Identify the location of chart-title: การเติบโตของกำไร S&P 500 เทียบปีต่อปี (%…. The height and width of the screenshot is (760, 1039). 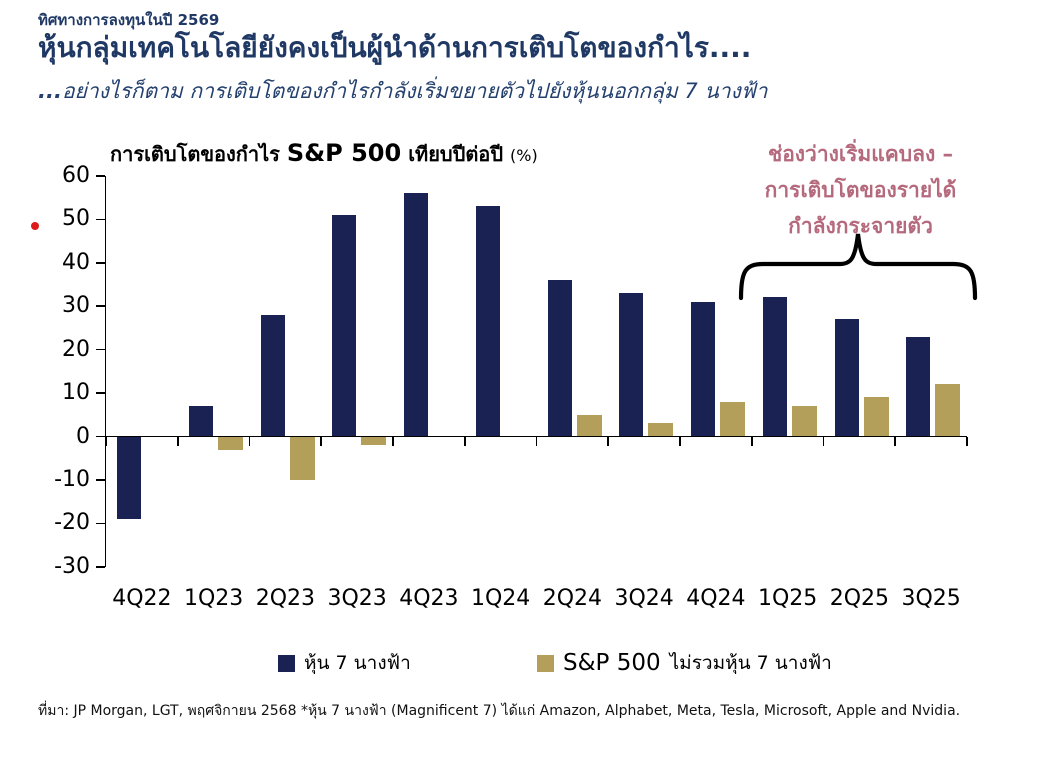
(324, 154).